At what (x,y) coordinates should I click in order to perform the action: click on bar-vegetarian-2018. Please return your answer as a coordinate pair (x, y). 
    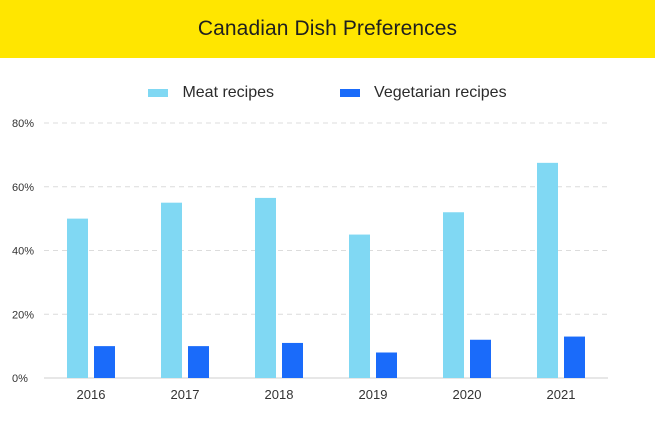
    Looking at the image, I should click on (292, 360).